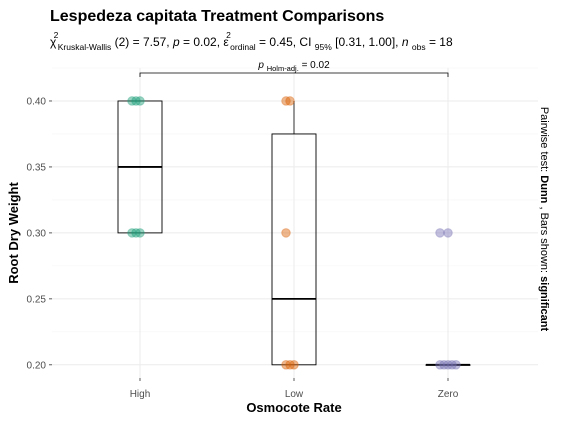 The width and height of the screenshot is (562, 421). I want to click on y-tick-label: 0.35, so click(37, 167).